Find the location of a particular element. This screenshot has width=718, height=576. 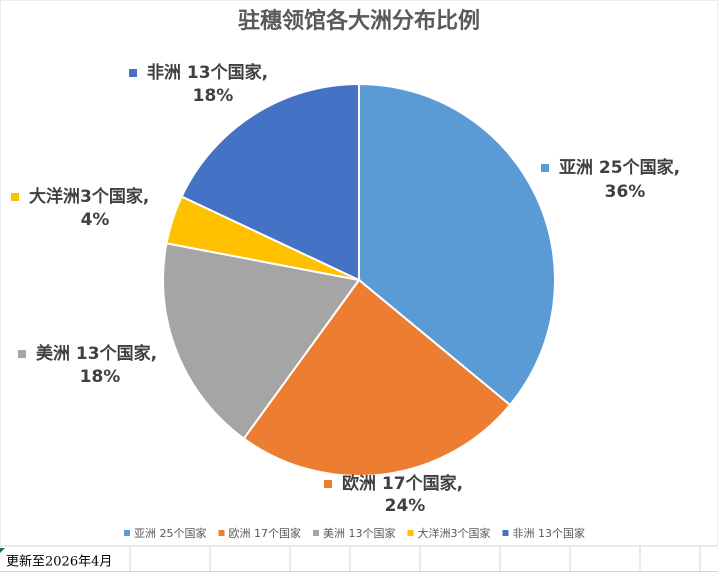

data-label: 欧洲 17个国家, is located at coordinates (402, 483).